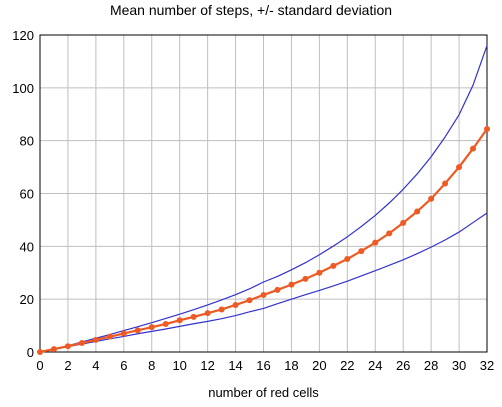 The height and width of the screenshot is (407, 502). Describe the element at coordinates (67, 365) in the screenshot. I see `x-tick-label: 2` at that location.